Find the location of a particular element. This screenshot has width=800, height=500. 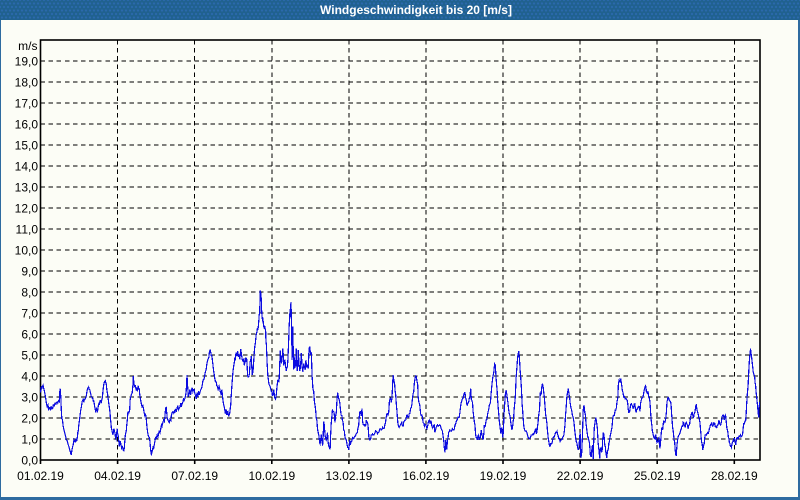

svg-text: 07.02.19 is located at coordinates (194, 476).